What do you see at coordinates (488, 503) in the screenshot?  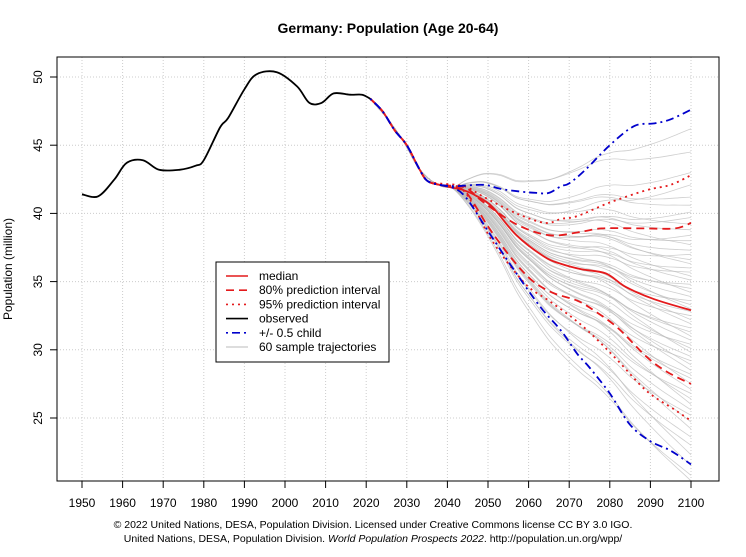 I see `x-tick-label: 2050` at bounding box center [488, 503].